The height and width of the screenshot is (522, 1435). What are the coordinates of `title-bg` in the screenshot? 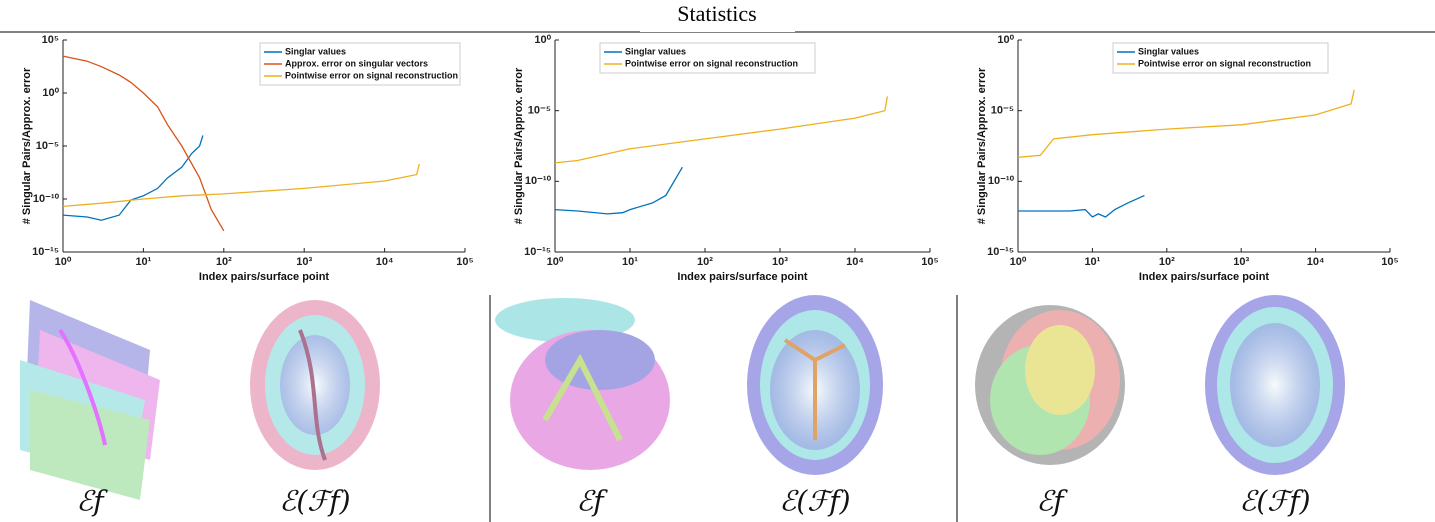 It's located at (717, 17).